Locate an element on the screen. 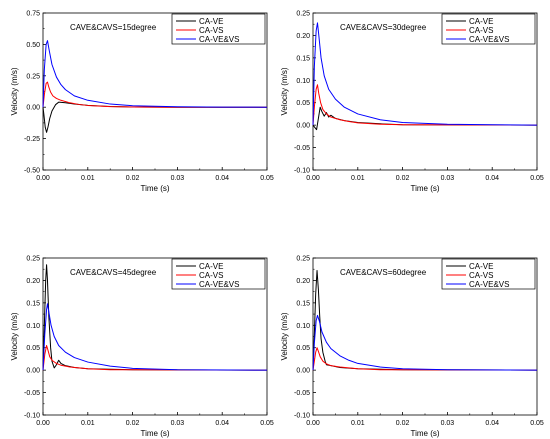 The height and width of the screenshot is (439, 550). y-tick-label: -0.50 is located at coordinates (32, 171).